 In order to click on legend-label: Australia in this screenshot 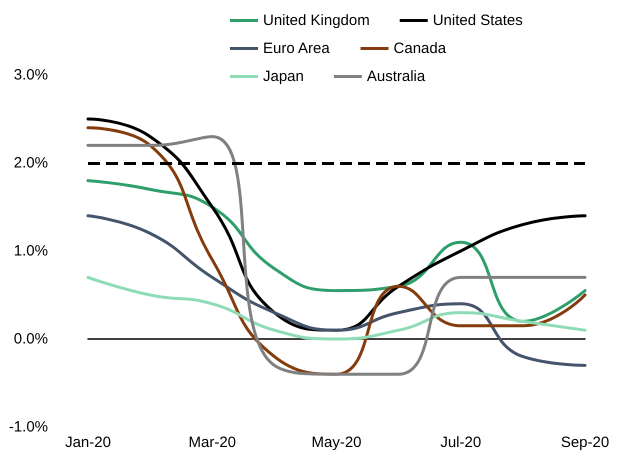, I will do `click(396, 76)`.